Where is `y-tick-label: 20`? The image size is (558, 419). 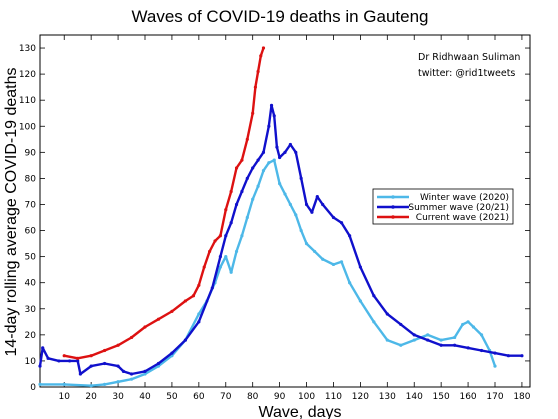 y-tick-label: 20 is located at coordinates (31, 336).